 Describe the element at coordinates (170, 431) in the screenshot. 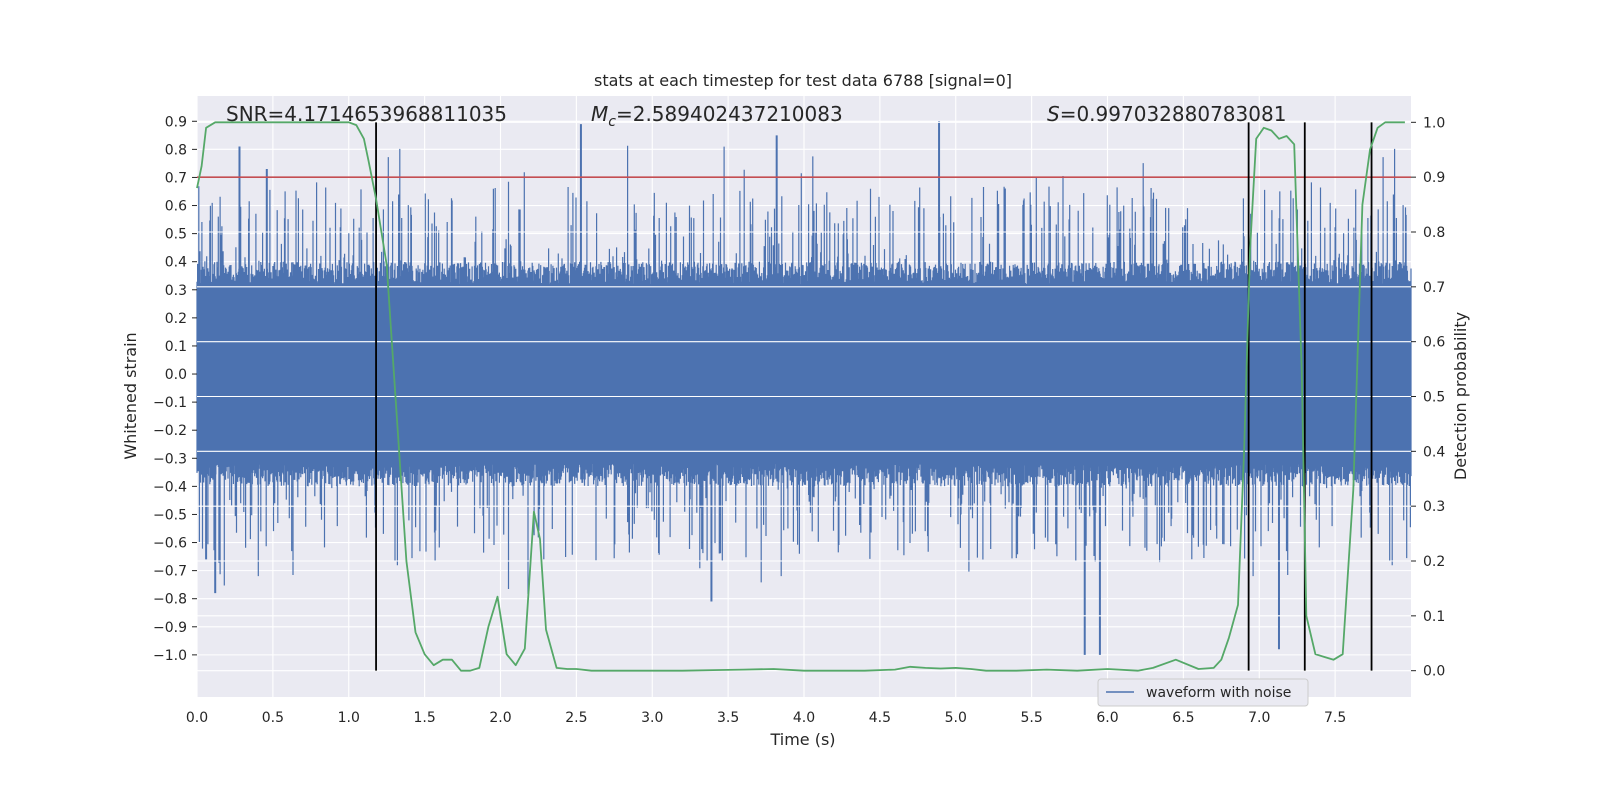

I see `y-tick-label: −0.2` at that location.